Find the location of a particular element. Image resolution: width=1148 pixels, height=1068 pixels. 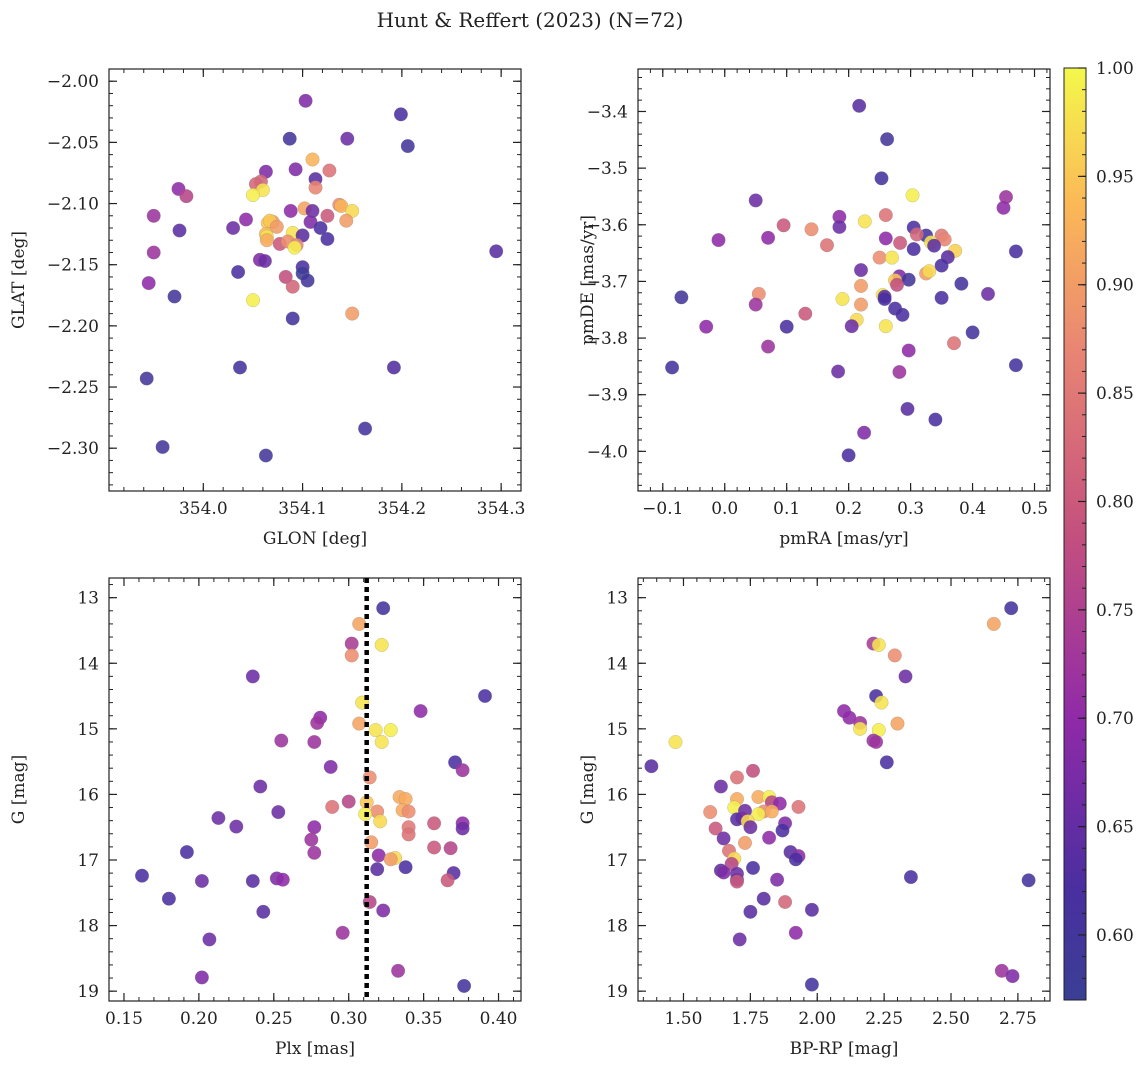

y-axis-label: GLAT [deg] is located at coordinates (19, 280).